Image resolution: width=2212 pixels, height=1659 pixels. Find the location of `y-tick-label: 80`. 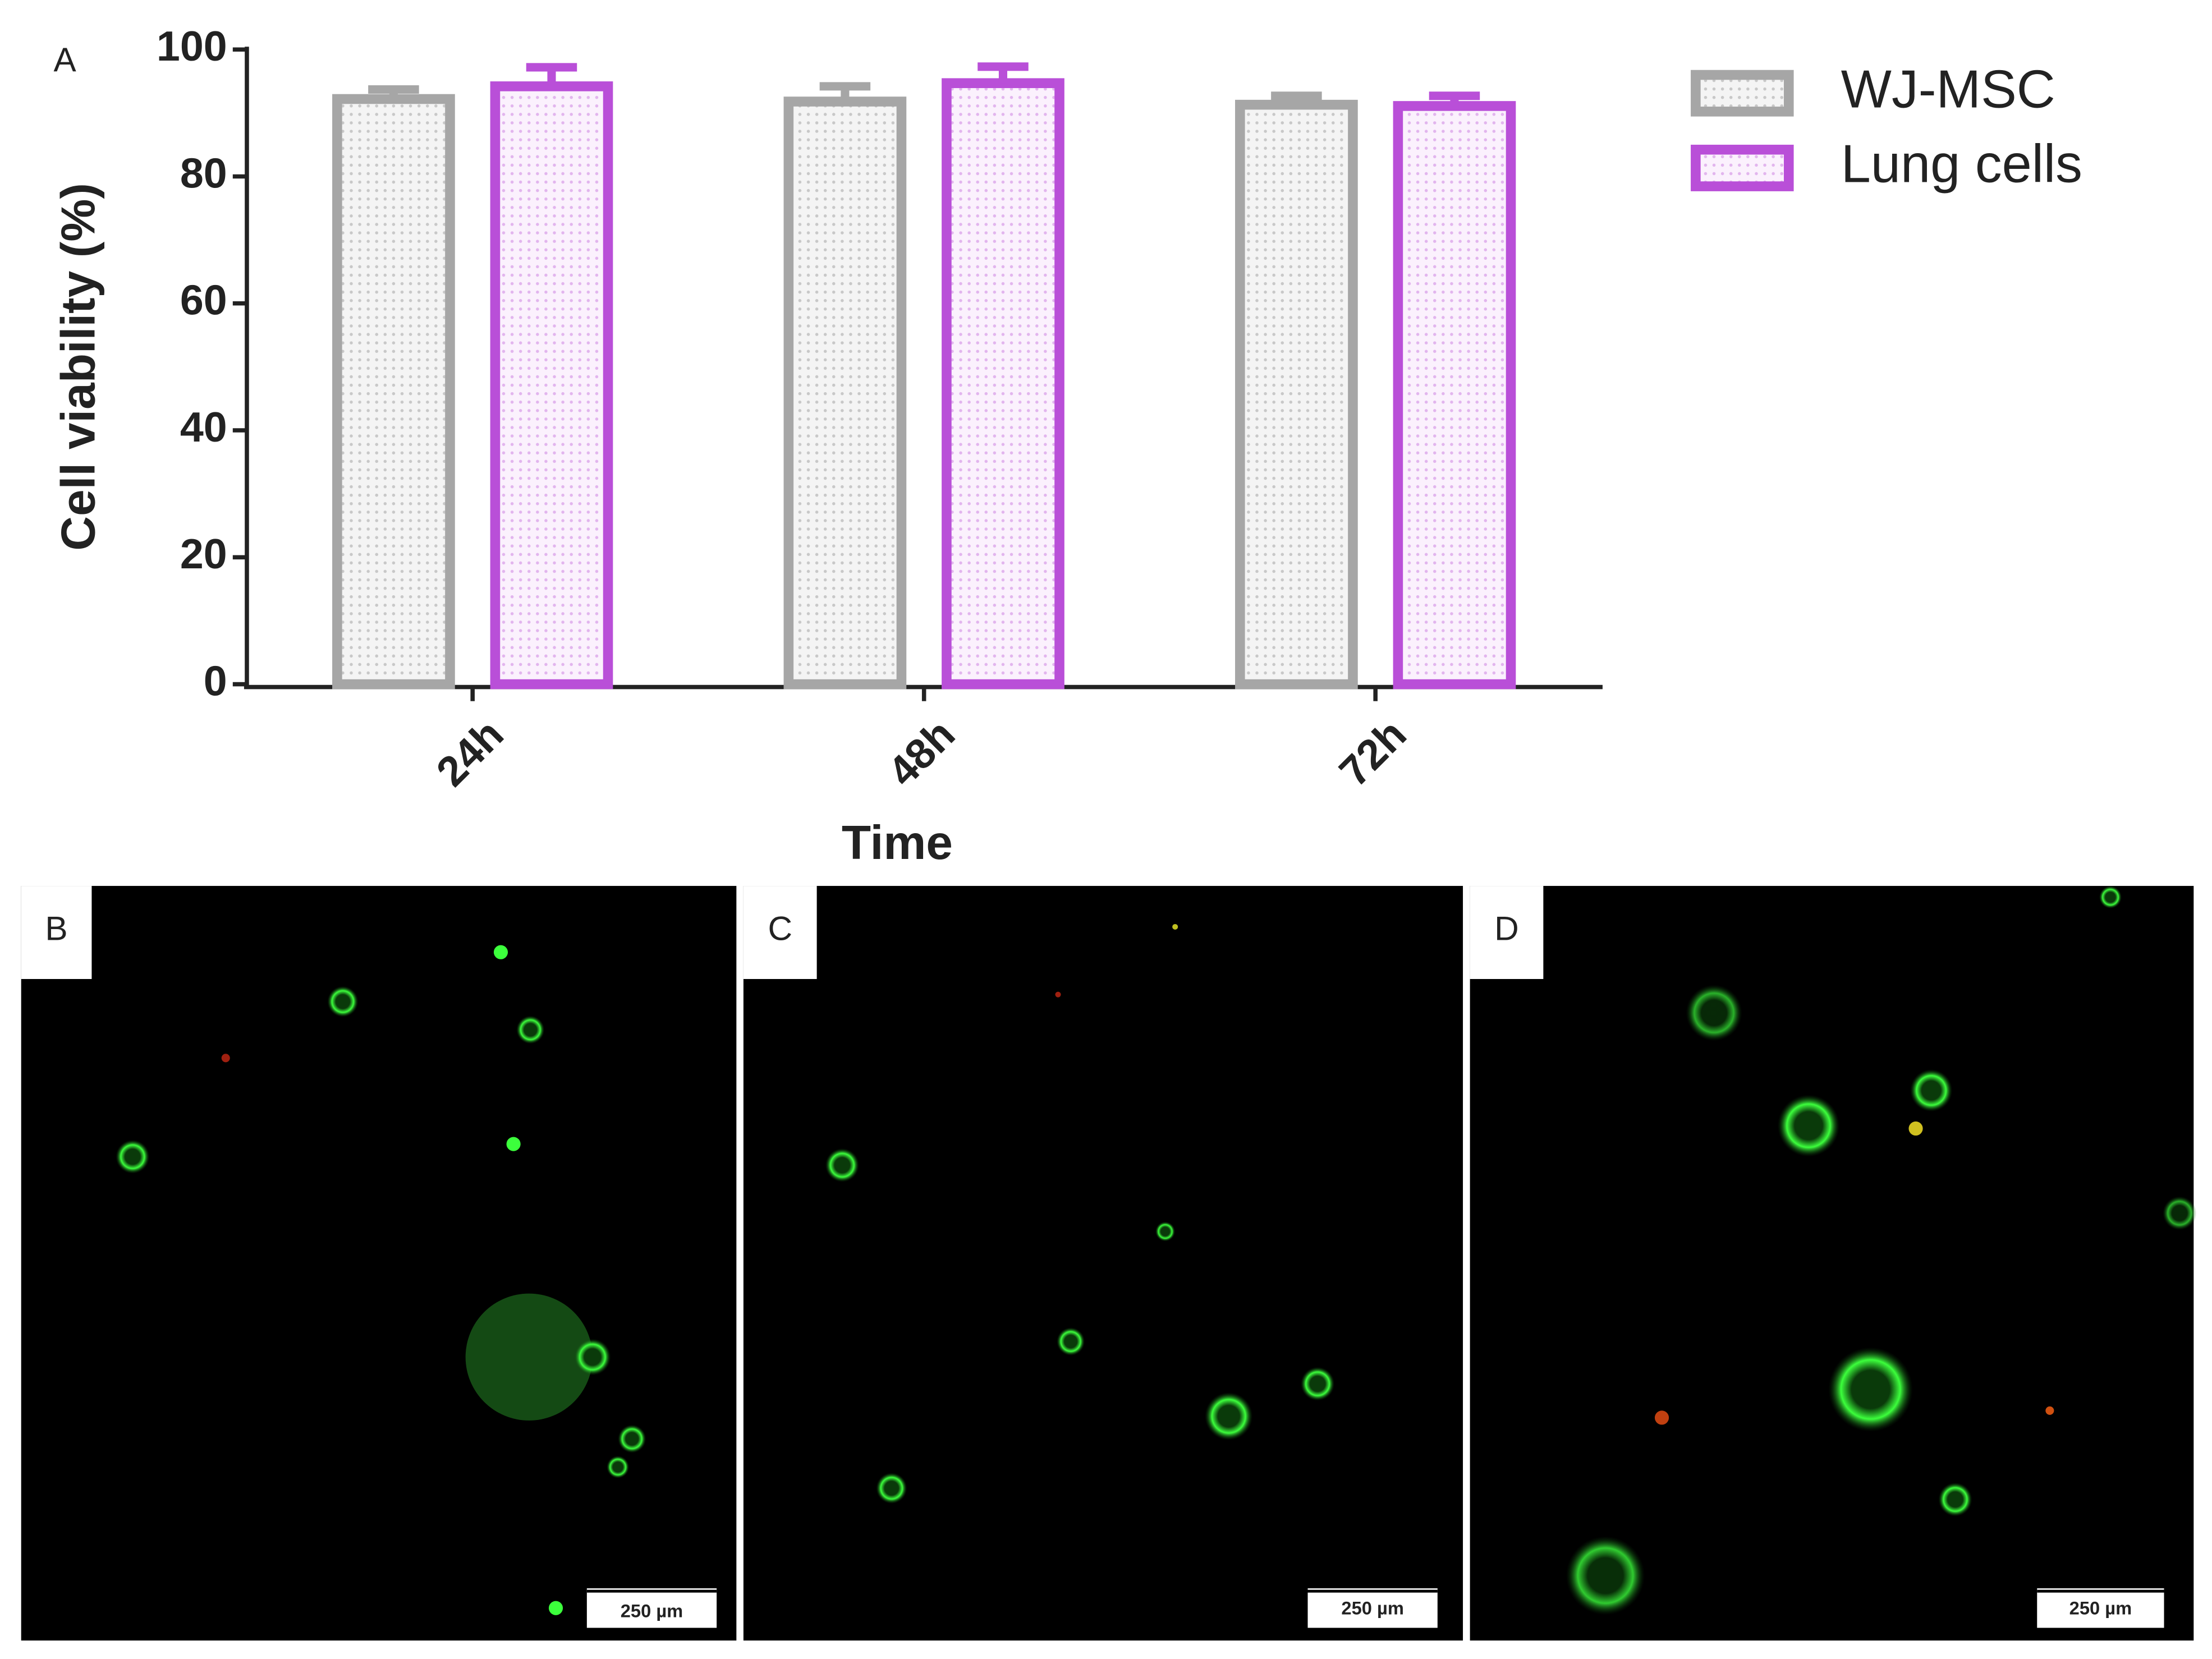

y-tick-label: 80 is located at coordinates (203, 172).